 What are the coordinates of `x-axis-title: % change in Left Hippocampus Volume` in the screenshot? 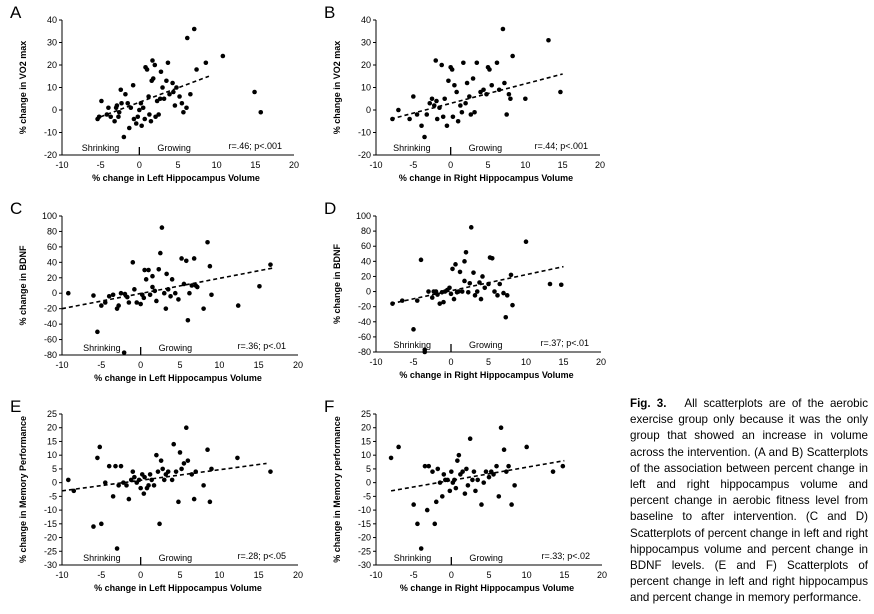 It's located at (178, 378).